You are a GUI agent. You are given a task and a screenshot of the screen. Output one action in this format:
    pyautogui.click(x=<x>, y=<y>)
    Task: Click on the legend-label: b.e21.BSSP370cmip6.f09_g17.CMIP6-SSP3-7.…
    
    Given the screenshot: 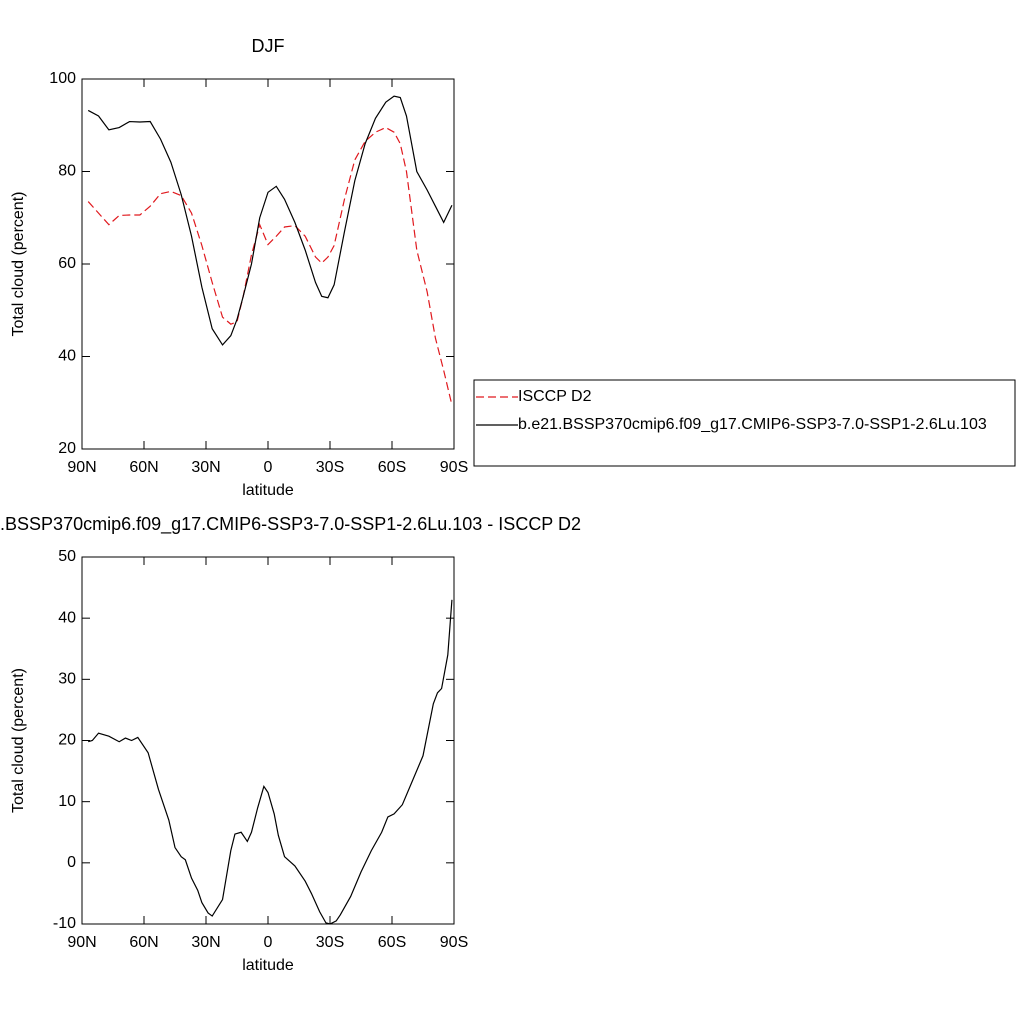 What is the action you would take?
    pyautogui.click(x=752, y=424)
    